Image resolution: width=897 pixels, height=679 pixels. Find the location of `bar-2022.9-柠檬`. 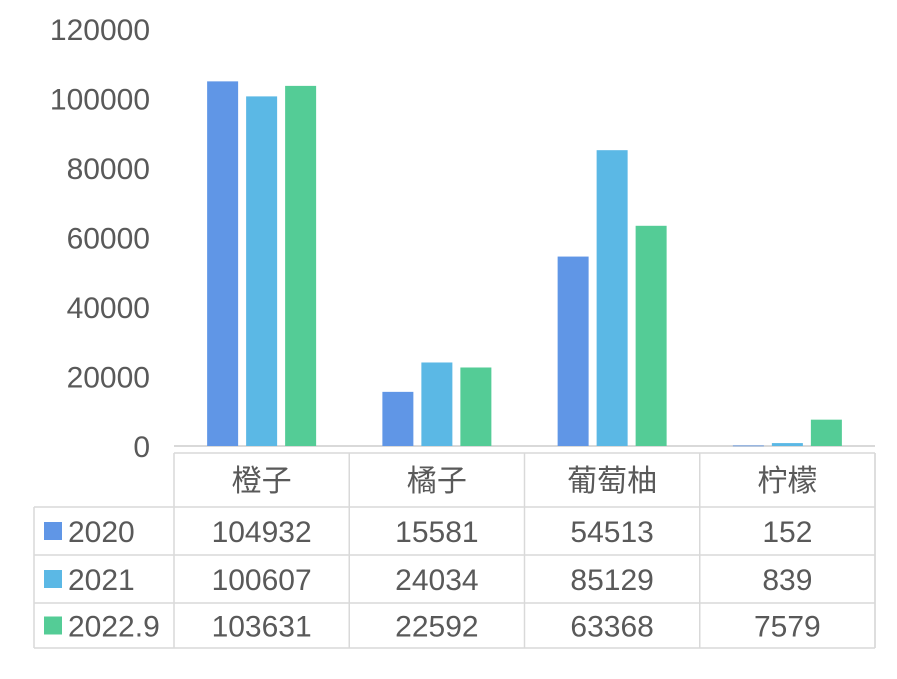

bar-2022.9-柠檬 is located at coordinates (826, 432).